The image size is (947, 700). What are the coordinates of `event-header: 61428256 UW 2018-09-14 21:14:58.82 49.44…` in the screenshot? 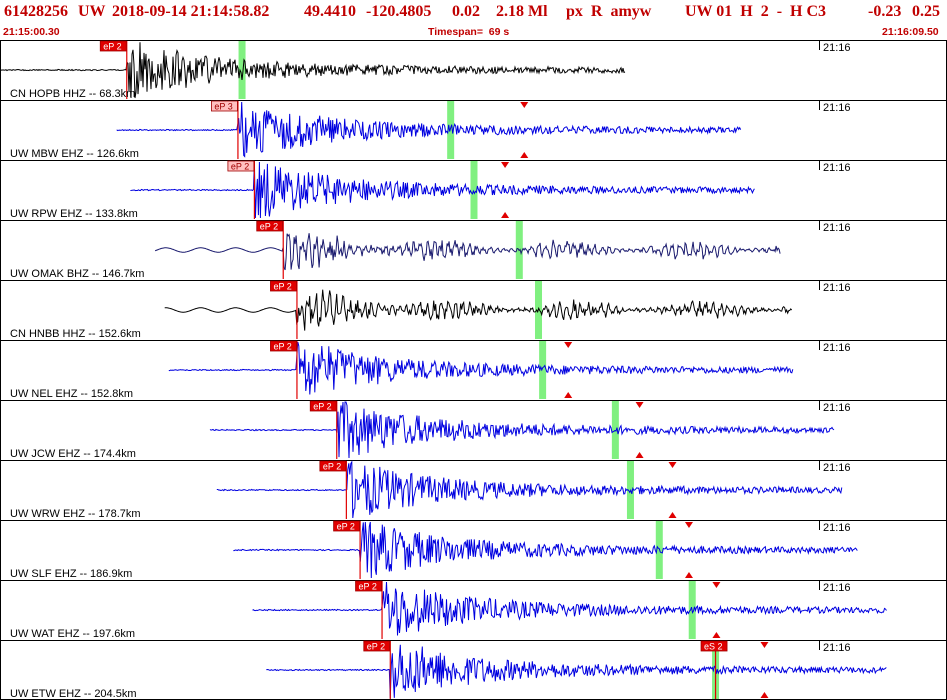 It's located at (473, 20).